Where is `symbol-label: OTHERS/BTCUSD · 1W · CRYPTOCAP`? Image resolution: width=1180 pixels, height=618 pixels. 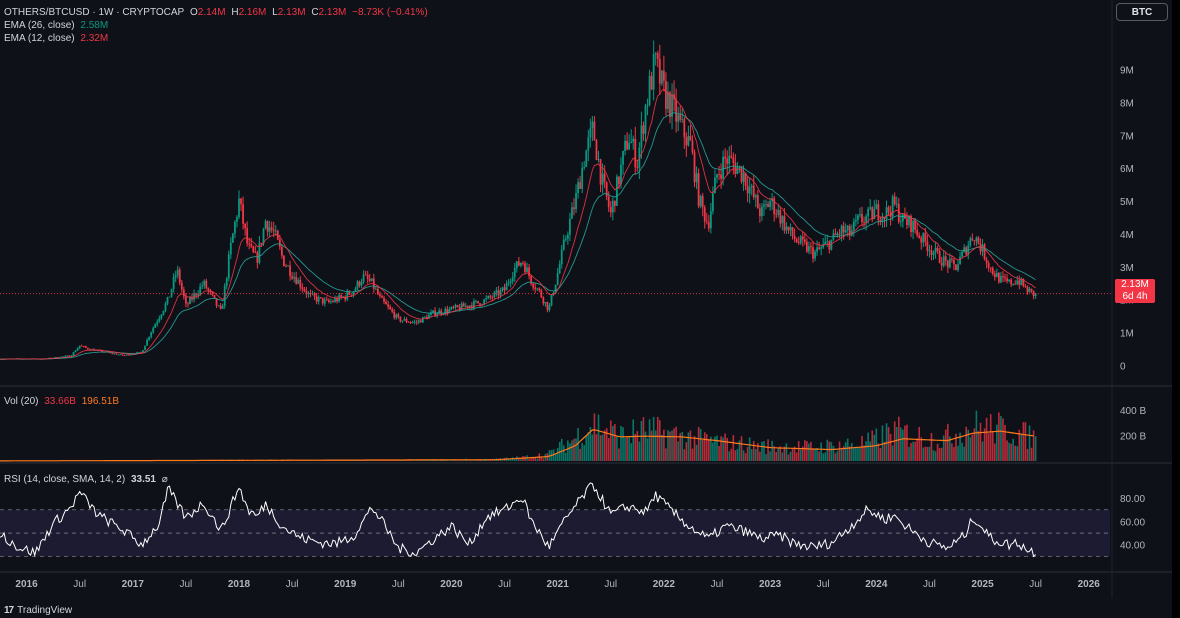 symbol-label: OTHERS/BTCUSD · 1W · CRYPTOCAP is located at coordinates (94, 12).